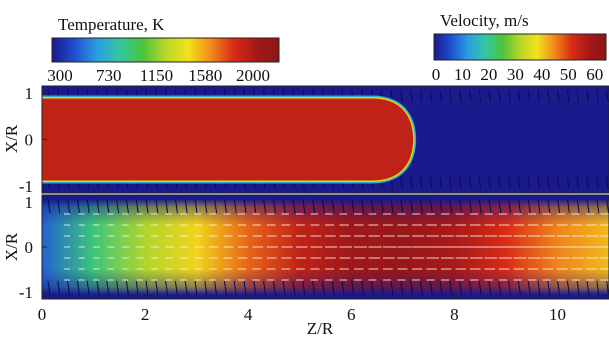  What do you see at coordinates (165, 50) in the screenshot?
I see `temperature-colorbar` at bounding box center [165, 50].